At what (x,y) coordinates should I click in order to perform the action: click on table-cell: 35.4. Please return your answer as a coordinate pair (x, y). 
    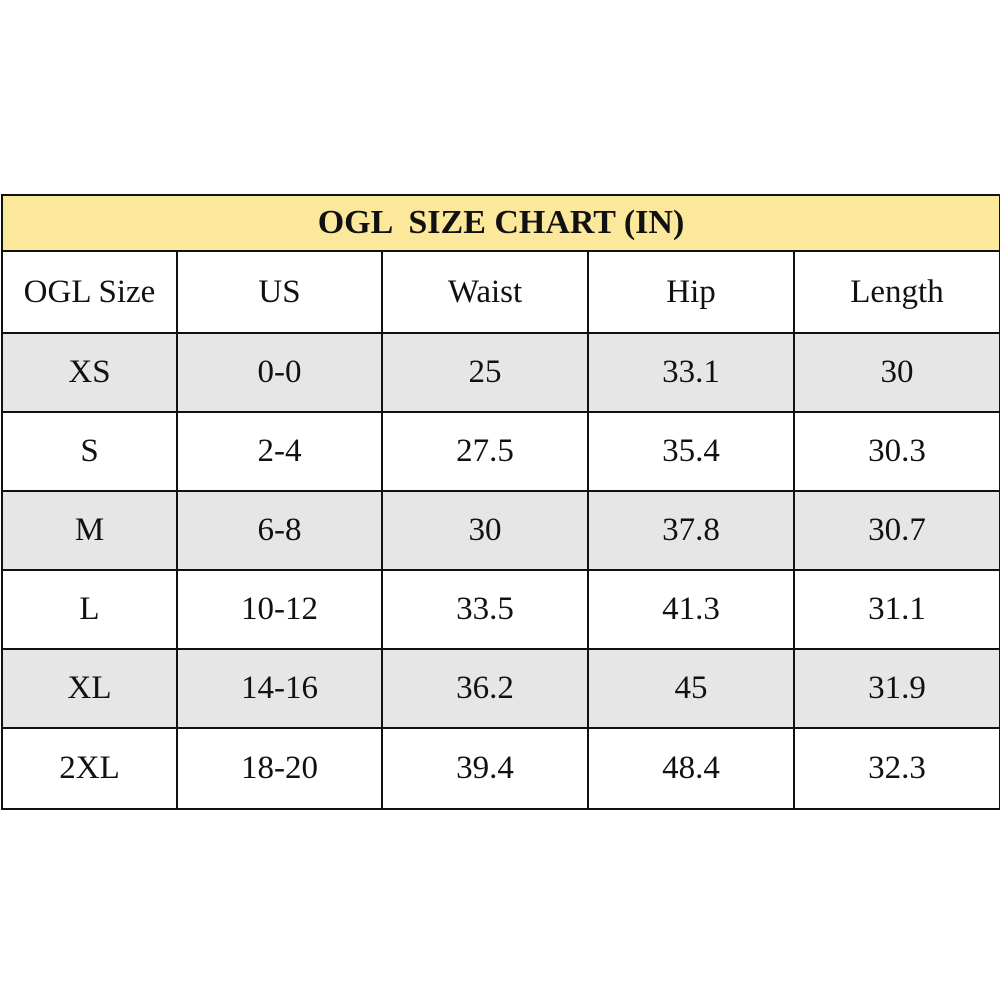
    Looking at the image, I should click on (692, 451).